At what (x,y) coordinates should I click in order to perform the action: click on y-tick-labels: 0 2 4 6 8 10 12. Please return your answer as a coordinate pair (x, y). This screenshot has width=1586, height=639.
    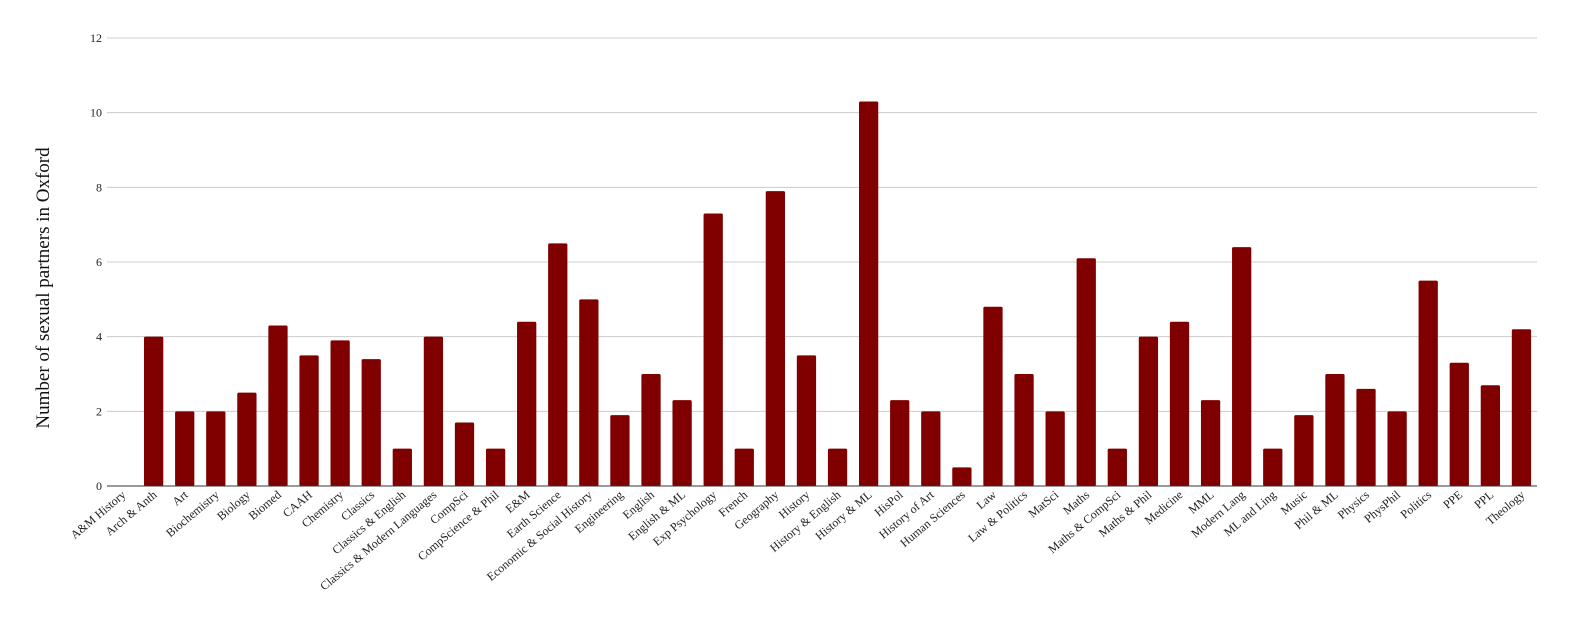
    Looking at the image, I should click on (96, 262).